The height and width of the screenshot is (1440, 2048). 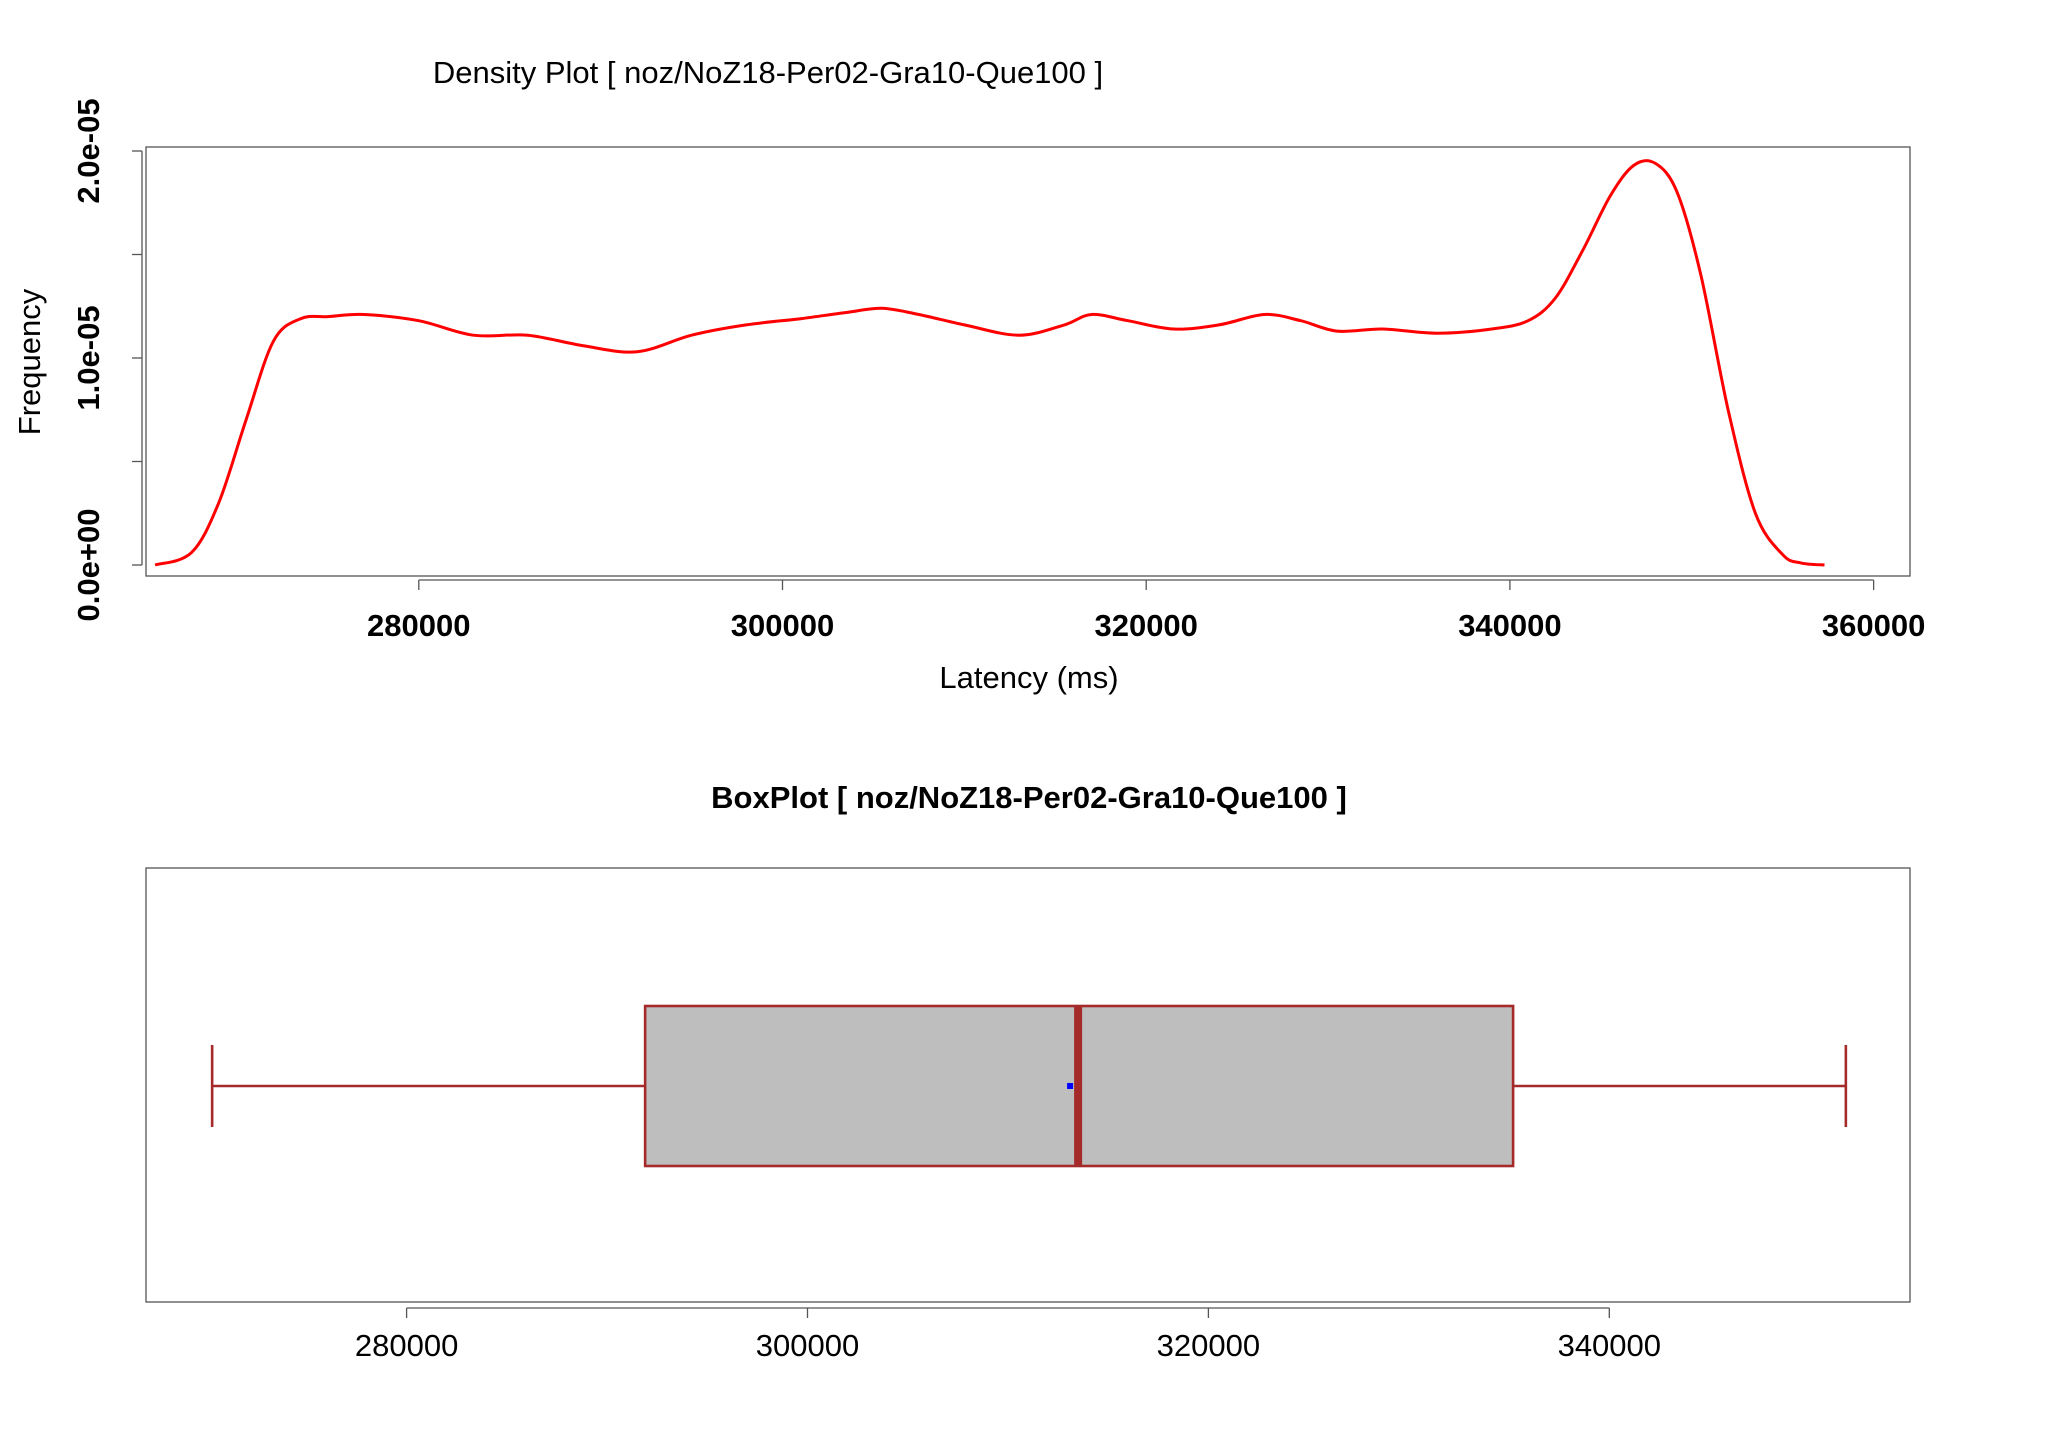 What do you see at coordinates (1509, 625) in the screenshot?
I see `density-x-tick-label: 340000` at bounding box center [1509, 625].